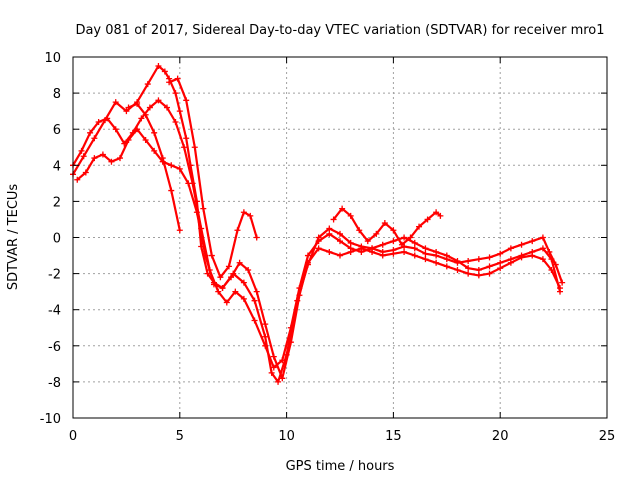  What do you see at coordinates (52, 58) in the screenshot?
I see `y-tick-label: 10` at bounding box center [52, 58].